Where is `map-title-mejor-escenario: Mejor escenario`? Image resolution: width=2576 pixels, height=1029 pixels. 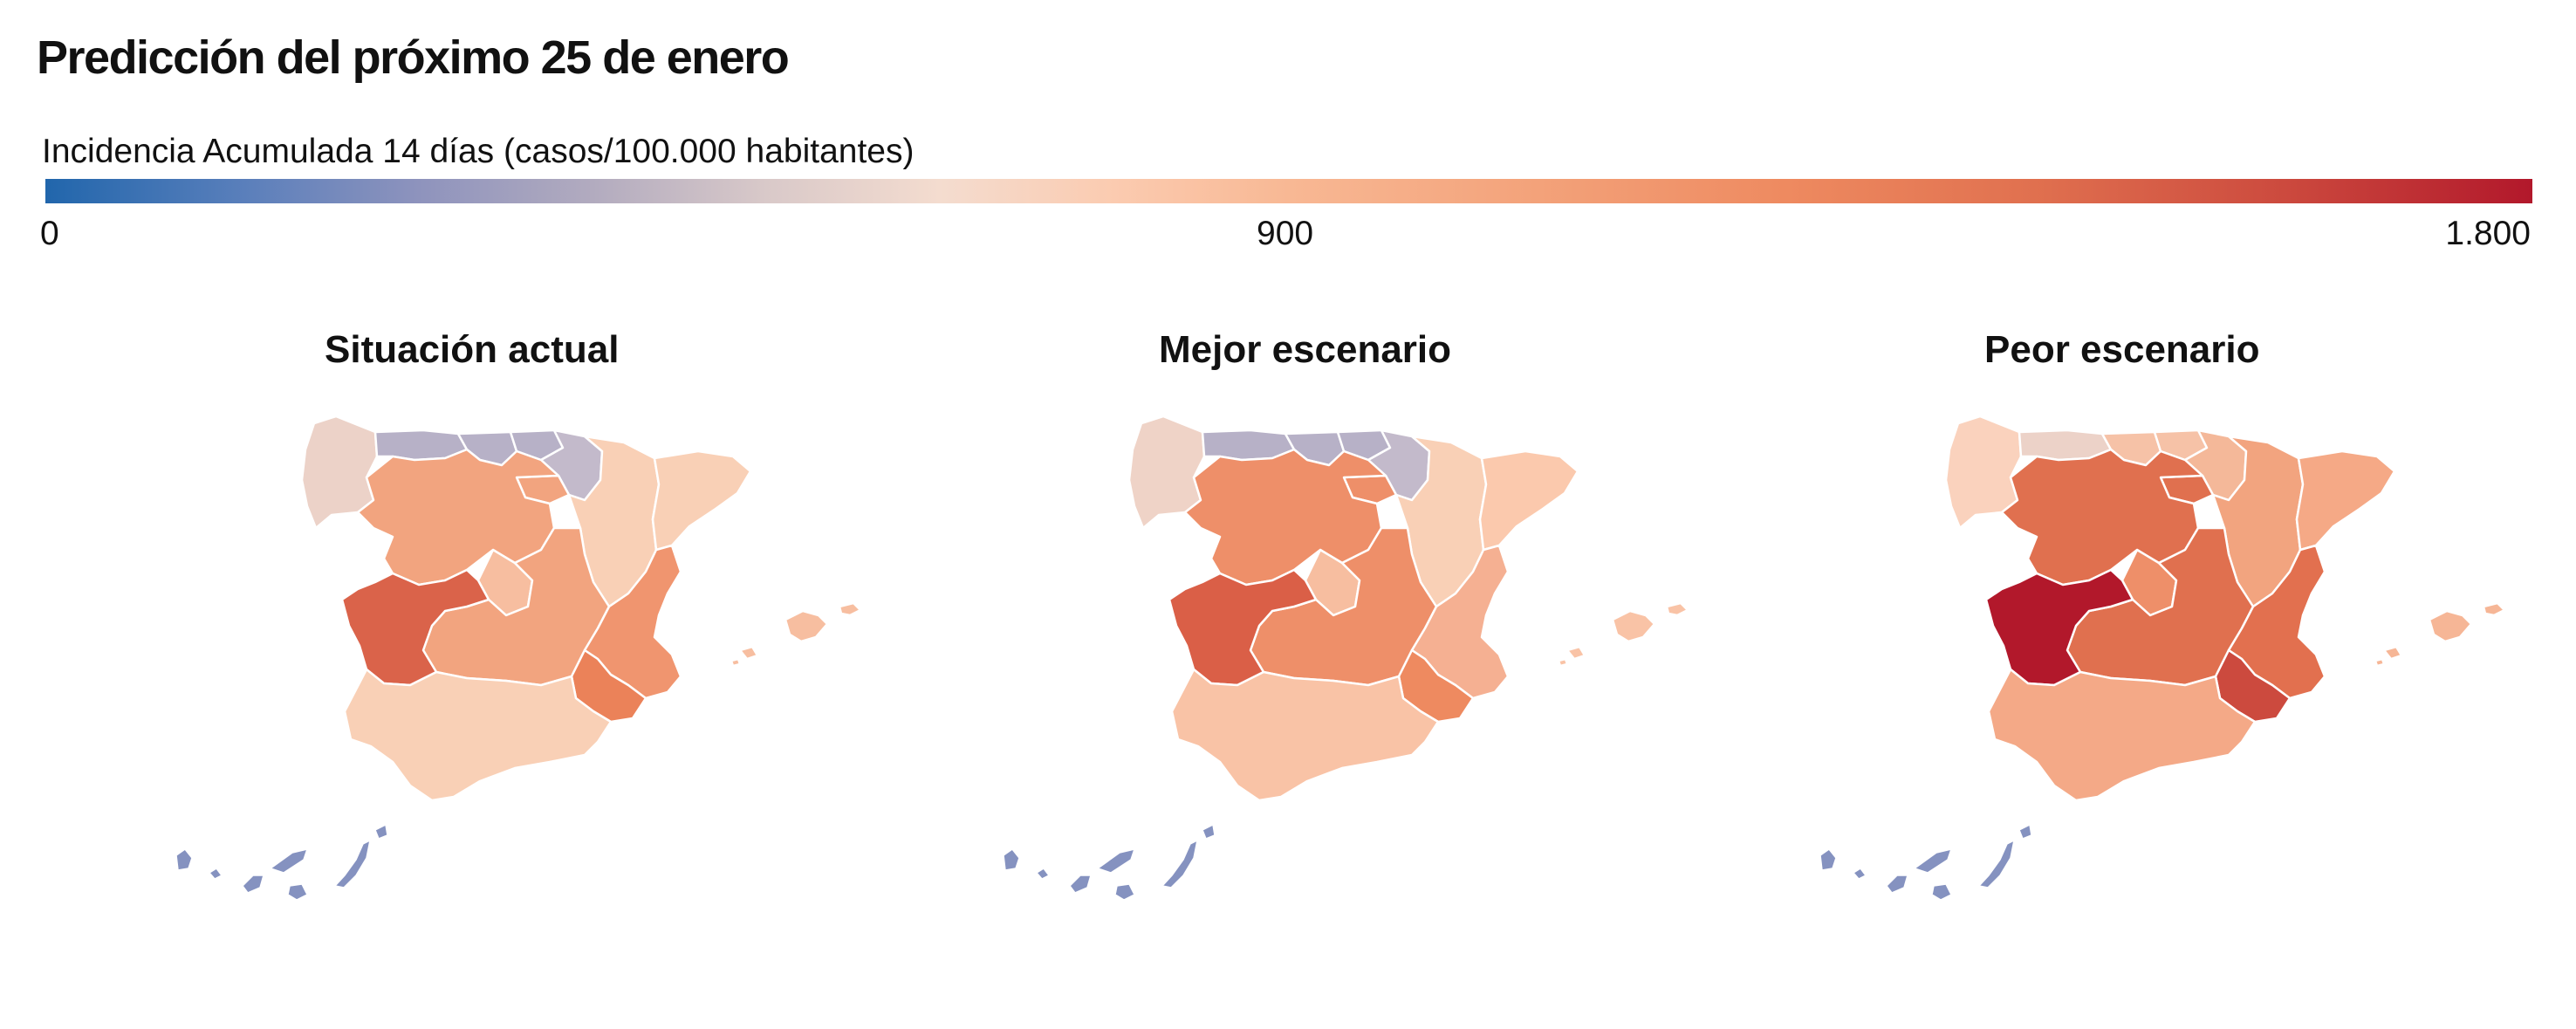 map-title-mejor-escenario: Mejor escenario is located at coordinates (1305, 349).